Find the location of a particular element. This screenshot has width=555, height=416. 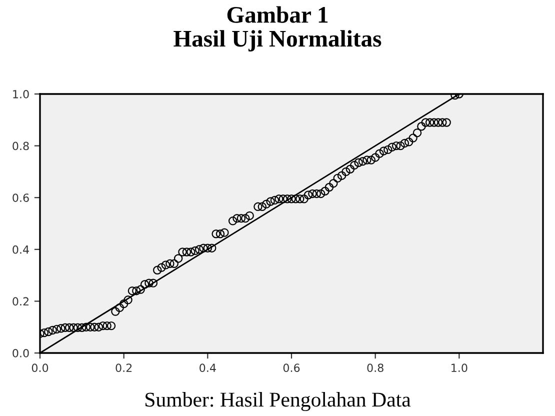

x-tick-label: 0.6 is located at coordinates (291, 368).